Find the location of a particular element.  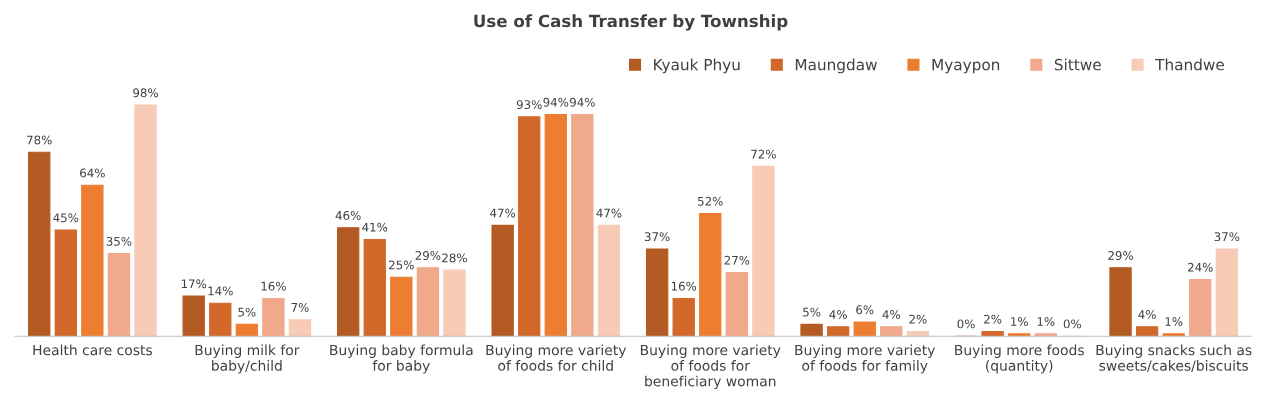

legend-label: Myaypon is located at coordinates (966, 66).